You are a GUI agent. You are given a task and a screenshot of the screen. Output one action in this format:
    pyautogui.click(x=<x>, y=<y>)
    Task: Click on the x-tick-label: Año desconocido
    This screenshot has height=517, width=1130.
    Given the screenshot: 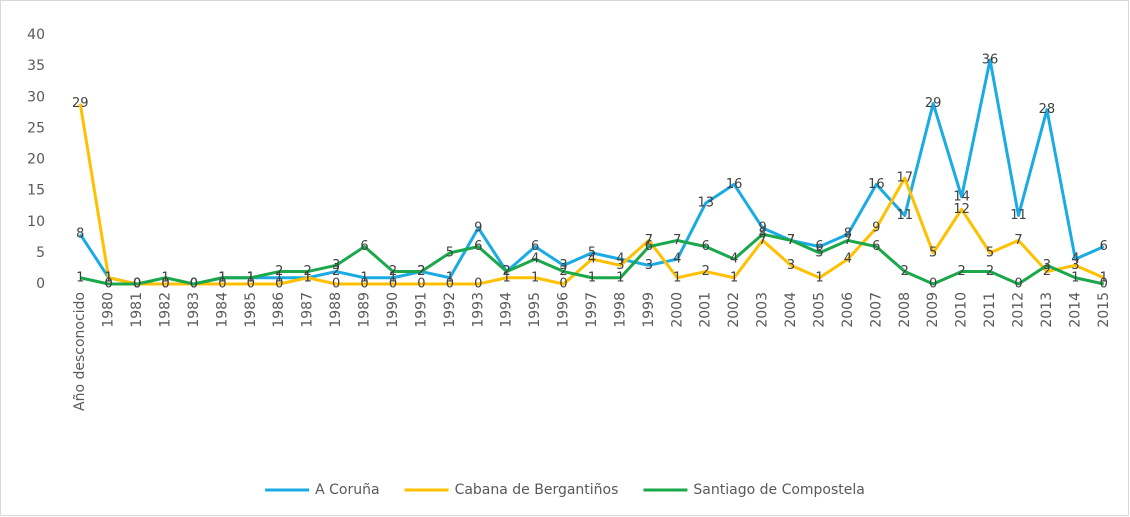 What is the action you would take?
    pyautogui.click(x=80, y=351)
    